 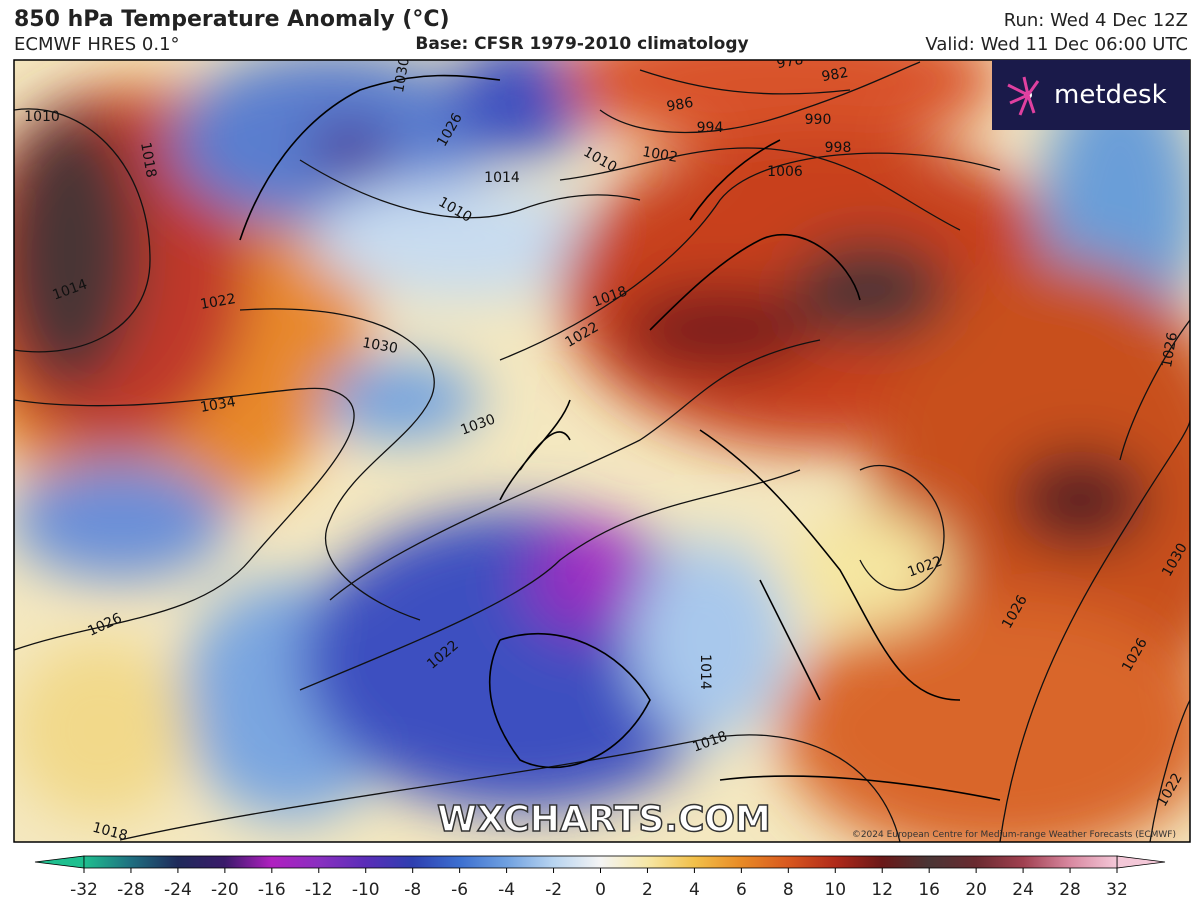 I want to click on valid: Valid: Wed 11 Dec 06:00 UTC, so click(x=1056, y=44).